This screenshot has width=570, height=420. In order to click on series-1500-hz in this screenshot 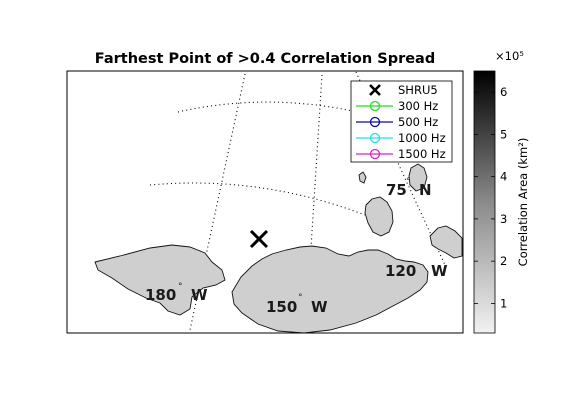, I will do `click(386, 413)`.